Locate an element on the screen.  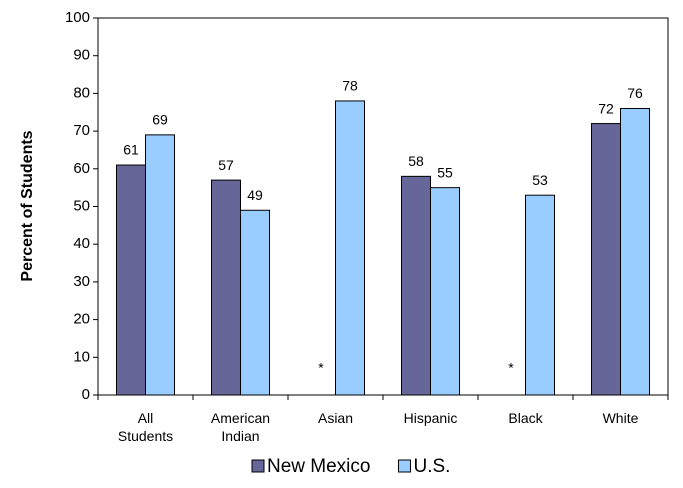
legend-label: New Mexico is located at coordinates (318, 466).